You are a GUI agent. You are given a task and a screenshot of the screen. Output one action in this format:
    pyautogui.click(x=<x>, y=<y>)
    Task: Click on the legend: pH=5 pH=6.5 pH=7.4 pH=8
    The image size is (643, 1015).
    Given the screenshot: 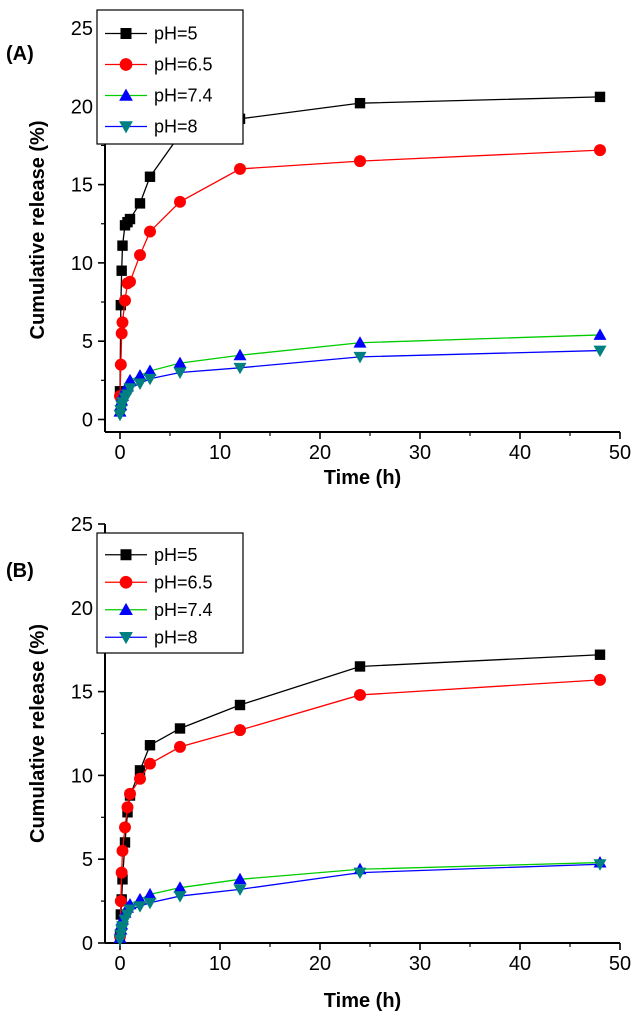 What is the action you would take?
    pyautogui.click(x=170, y=593)
    